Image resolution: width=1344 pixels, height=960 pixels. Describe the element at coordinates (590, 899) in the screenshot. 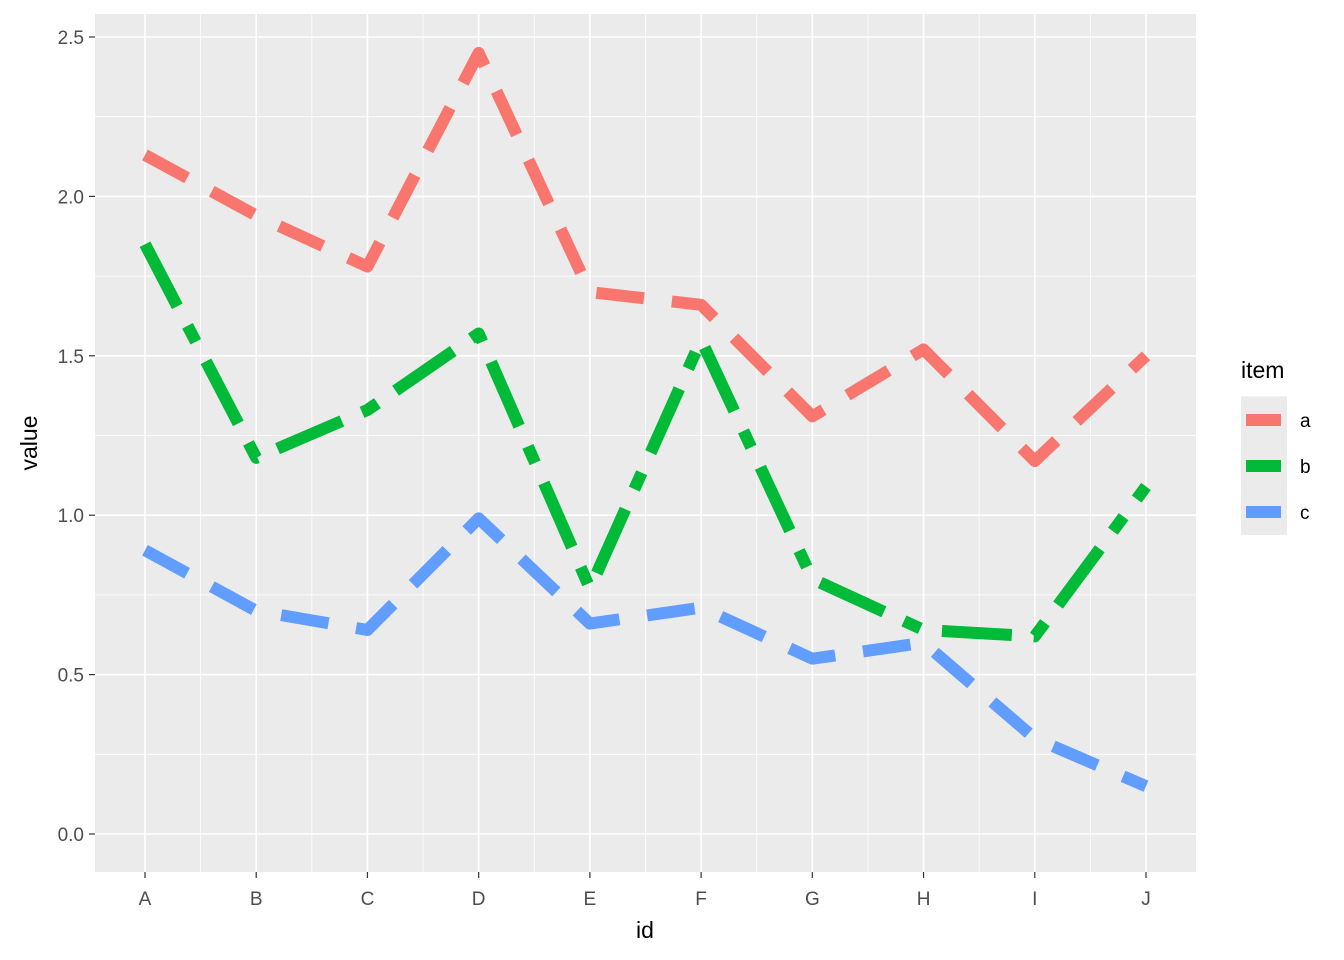

I see `x-tick-label: E` at that location.